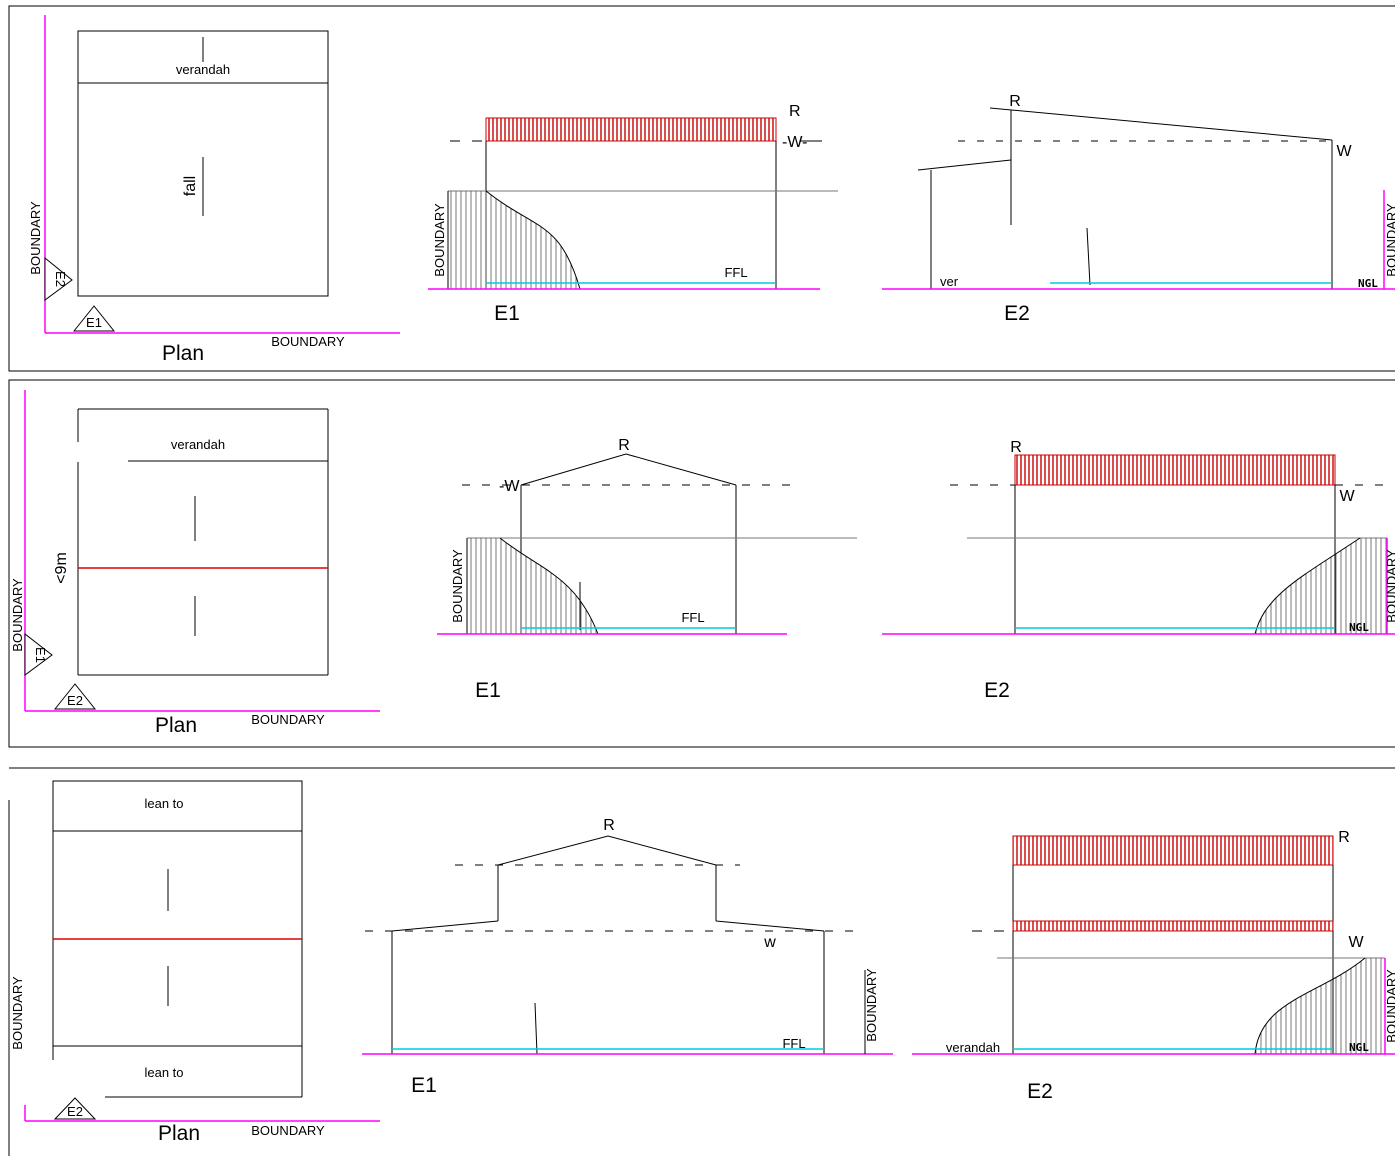 Image resolution: width=1395 pixels, height=1156 pixels. Describe the element at coordinates (61, 568) in the screenshot. I see `dimension-label: <9m` at that location.